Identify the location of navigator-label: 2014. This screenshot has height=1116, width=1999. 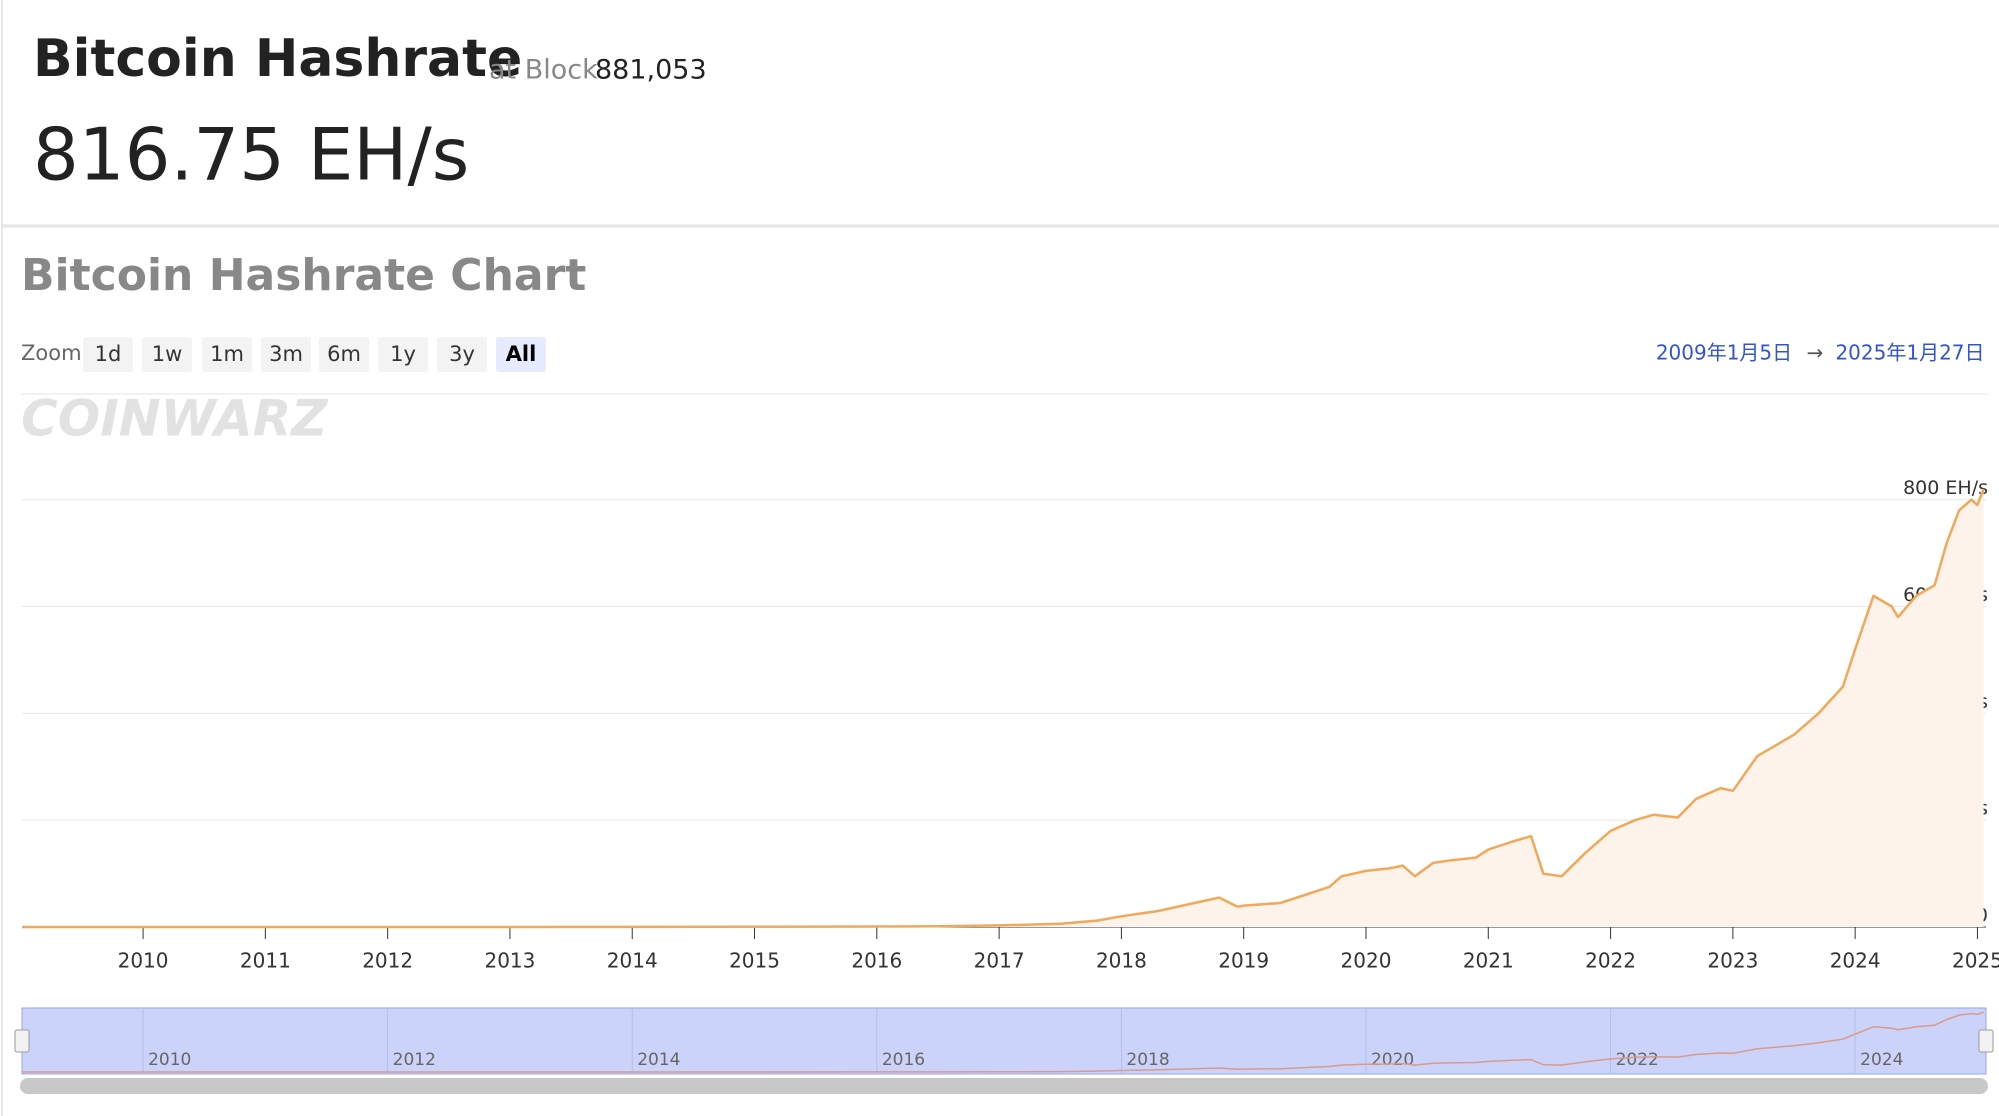
(658, 1060).